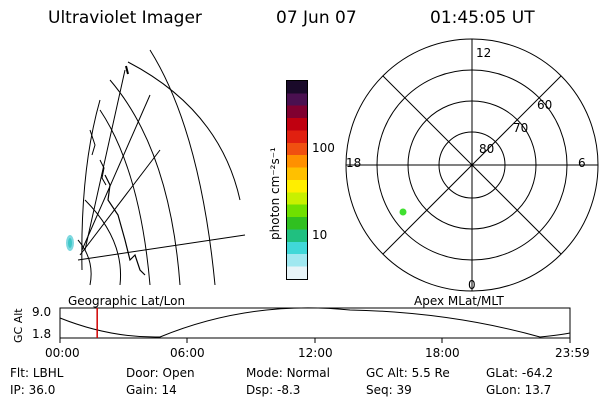 This screenshot has height=400, width=600. I want to click on mlt-label-6: 6, so click(582, 163).